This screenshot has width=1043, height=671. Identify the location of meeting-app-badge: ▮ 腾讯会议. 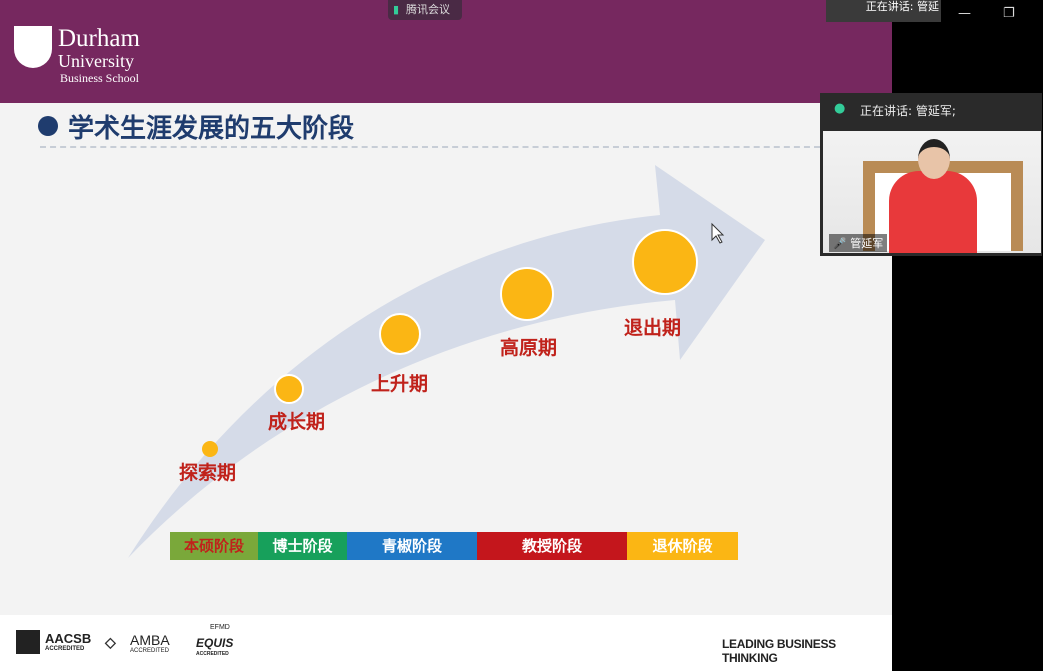
(425, 10).